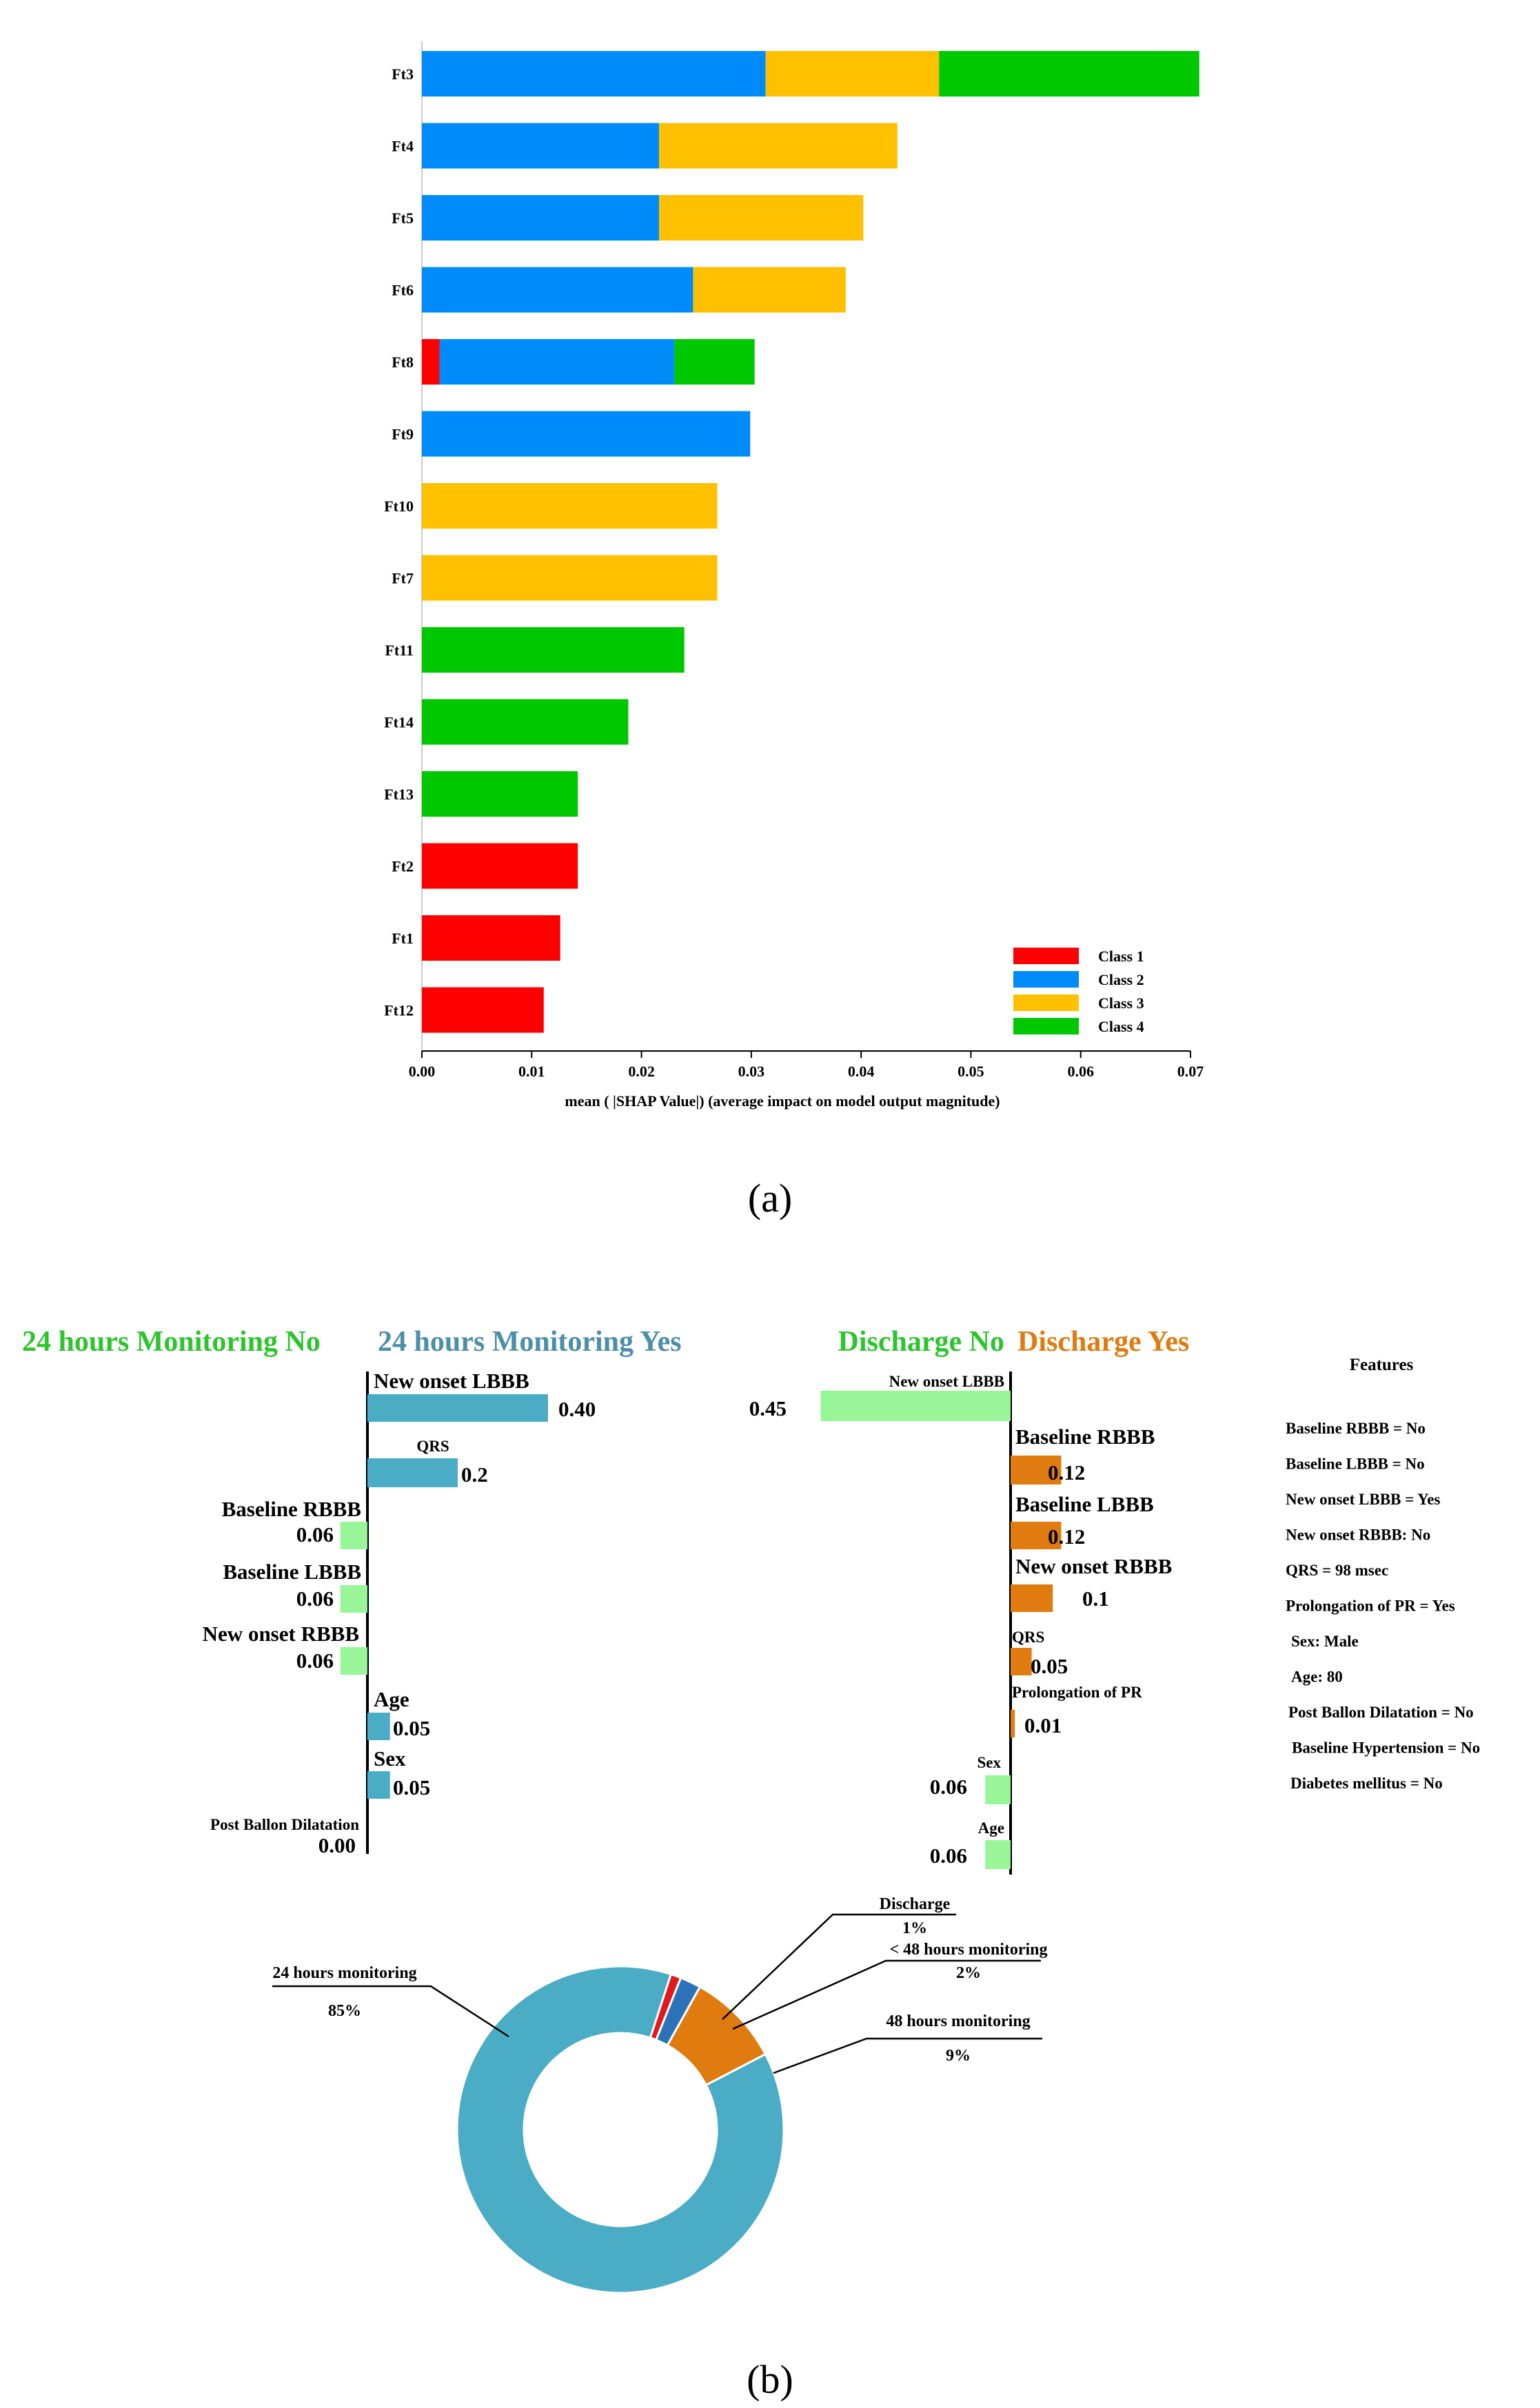 The height and width of the screenshot is (2408, 1540). What do you see at coordinates (392, 1699) in the screenshot?
I see `bar-label: Age` at bounding box center [392, 1699].